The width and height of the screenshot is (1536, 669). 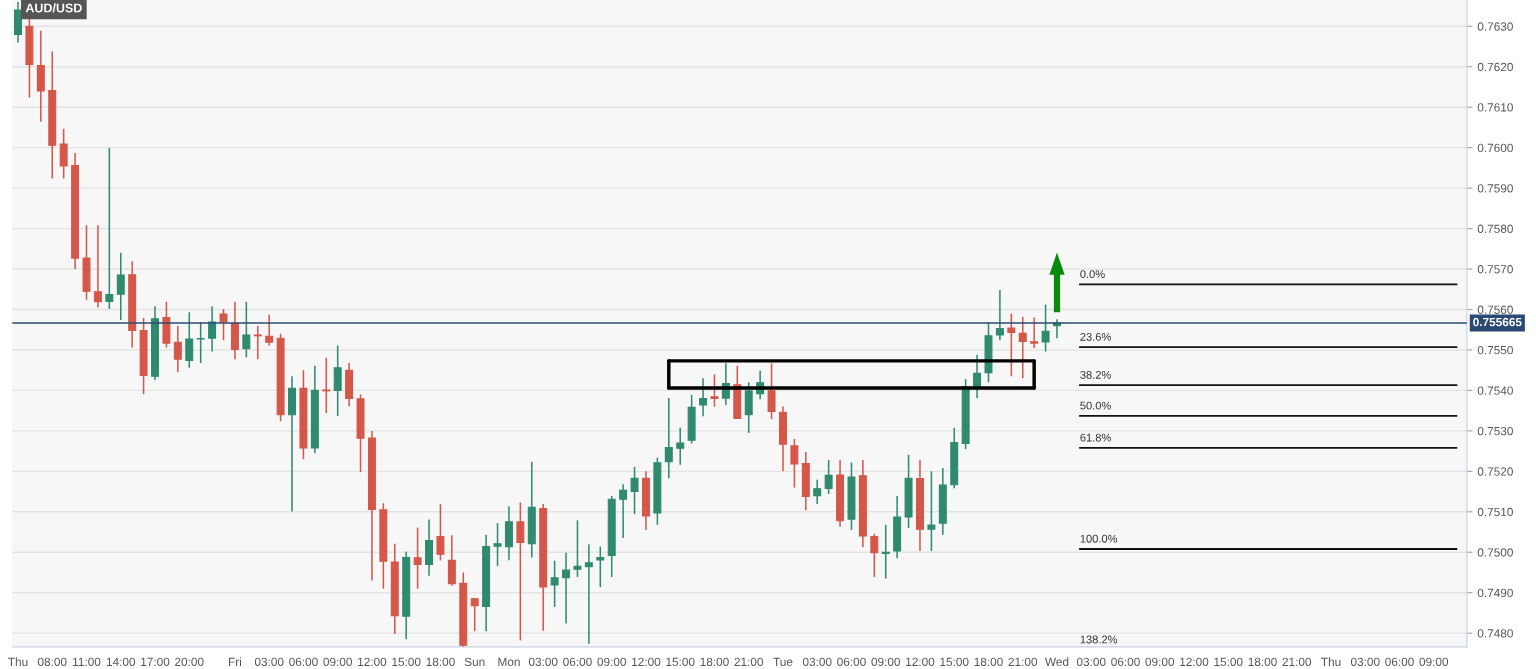 What do you see at coordinates (1495, 633) in the screenshot?
I see `y-tick-label: 0.7480` at bounding box center [1495, 633].